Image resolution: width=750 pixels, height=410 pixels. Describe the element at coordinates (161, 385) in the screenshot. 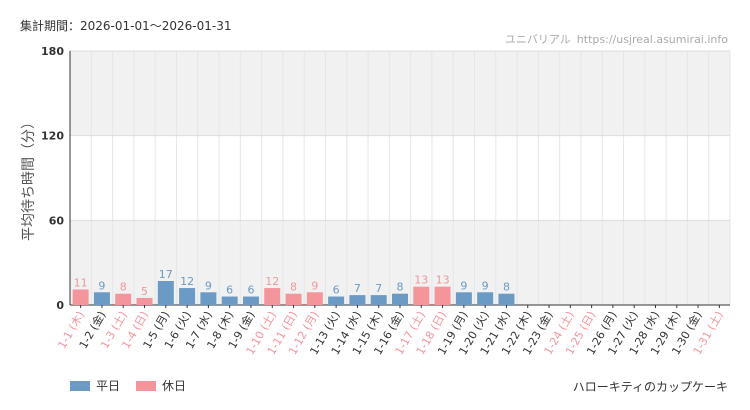

I see `legend-holiday: 休日` at that location.